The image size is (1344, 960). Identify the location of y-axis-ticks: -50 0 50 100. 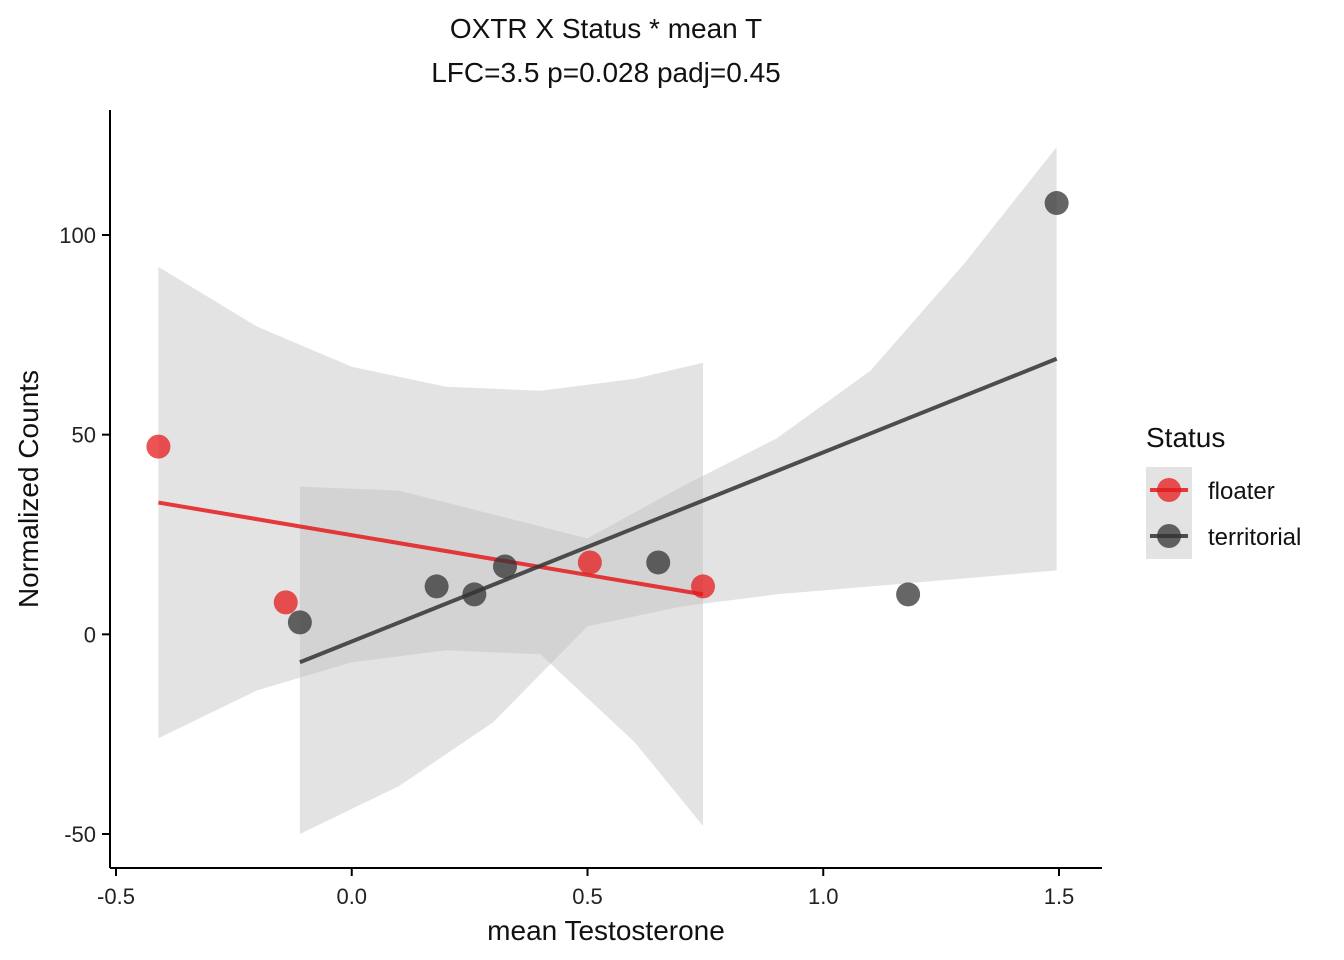
(84, 535).